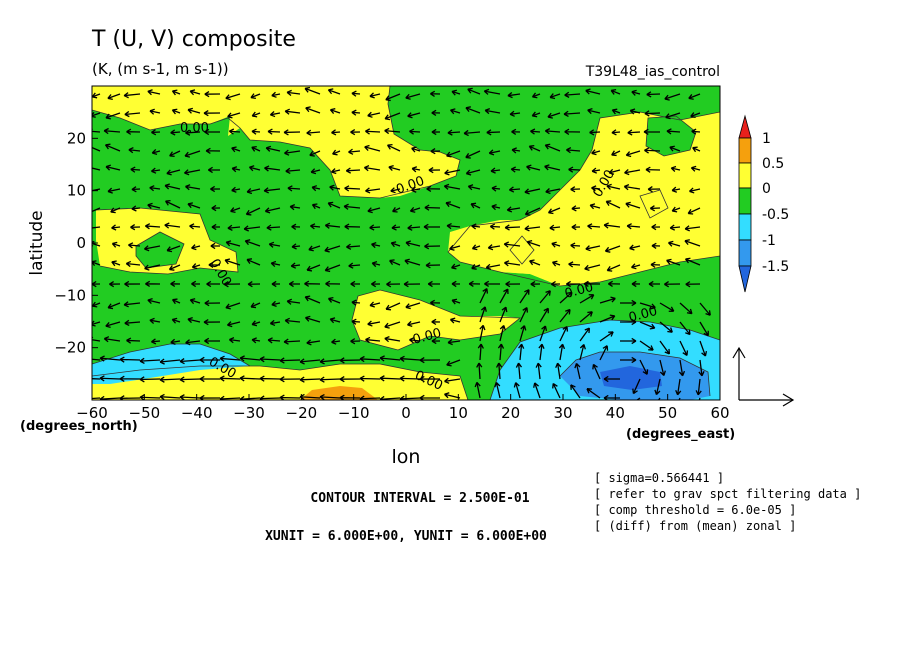 Image resolution: width=904 pixels, height=654 pixels. I want to click on meta-line: [ refer to grav spct filtering data ], so click(727, 494).